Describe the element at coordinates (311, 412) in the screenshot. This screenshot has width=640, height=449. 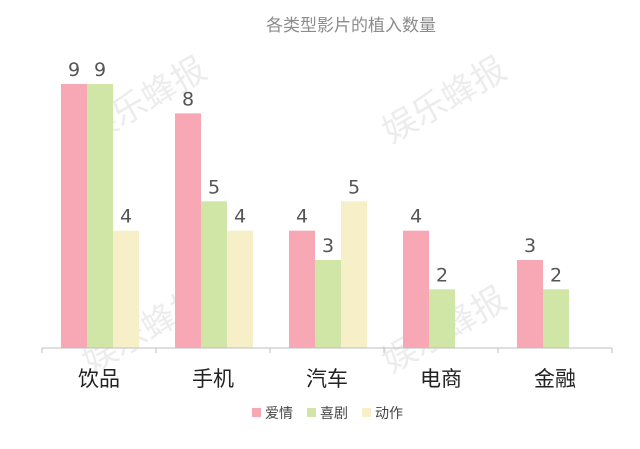
I see `legend-swatch-喜剧` at that location.